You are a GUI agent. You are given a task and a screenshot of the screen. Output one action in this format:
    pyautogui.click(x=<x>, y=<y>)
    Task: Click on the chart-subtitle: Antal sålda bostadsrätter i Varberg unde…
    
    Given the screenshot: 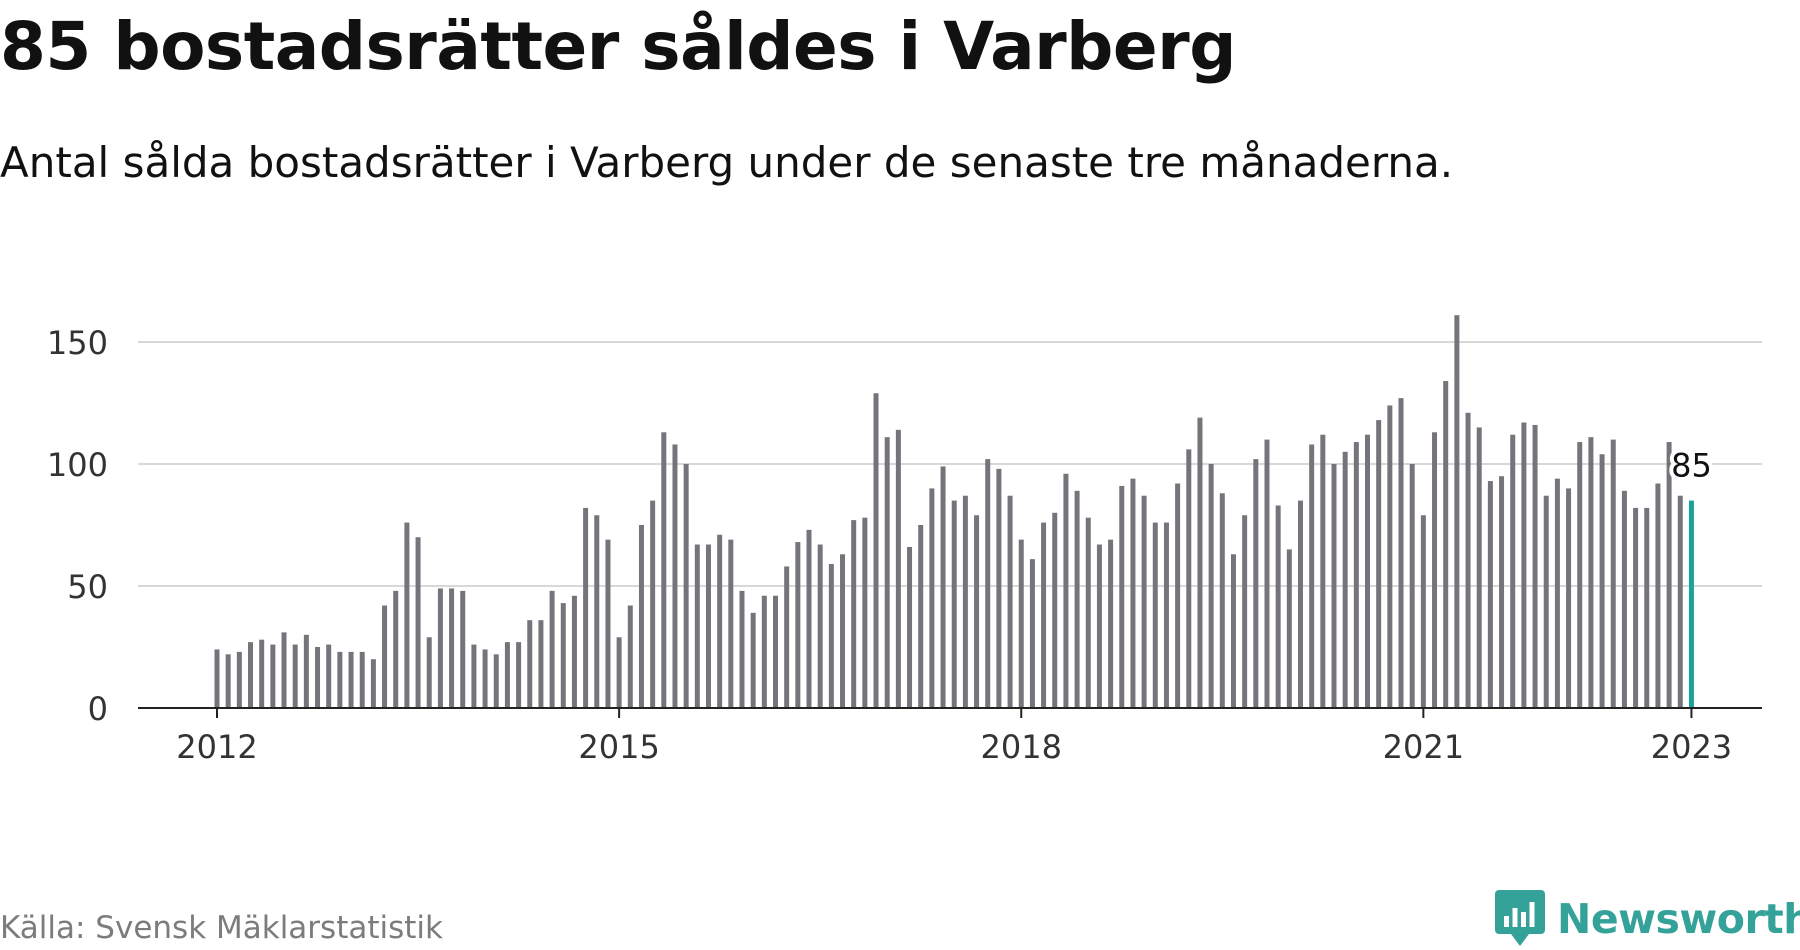 What is the action you would take?
    pyautogui.click(x=727, y=162)
    